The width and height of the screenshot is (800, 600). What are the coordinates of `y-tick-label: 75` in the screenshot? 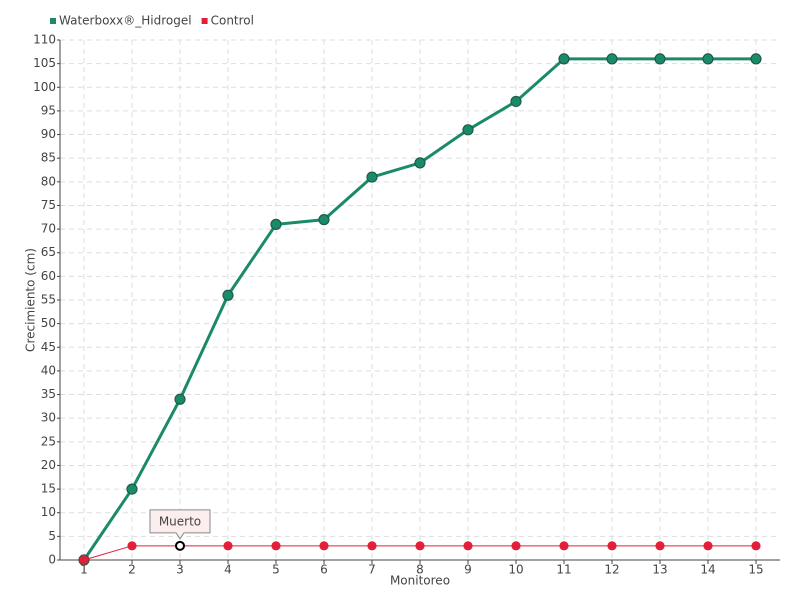 It's located at (48, 205).